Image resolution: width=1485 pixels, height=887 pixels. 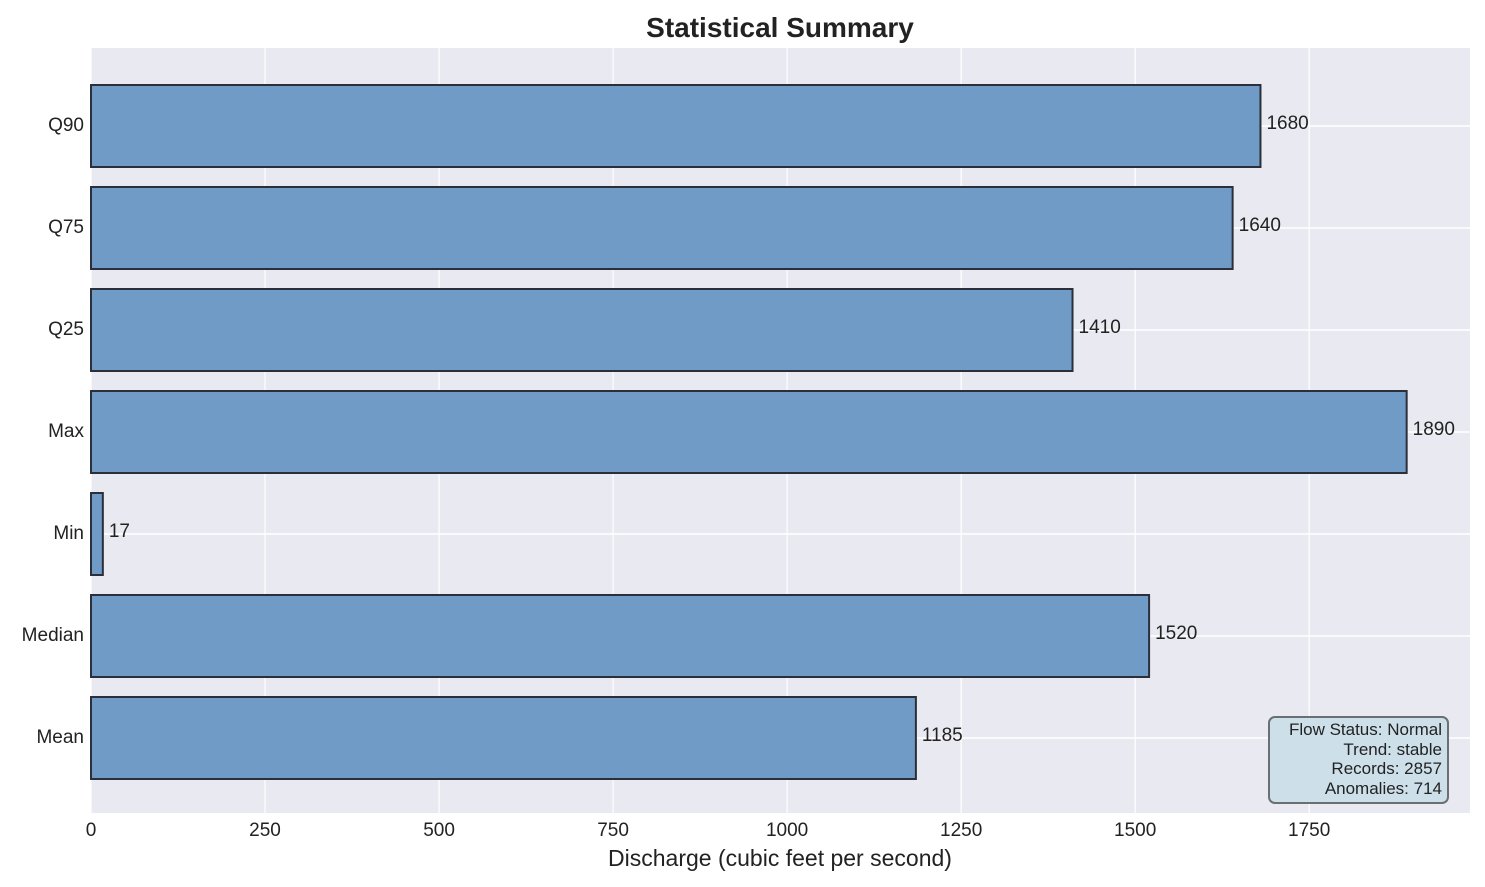 What do you see at coordinates (53, 635) in the screenshot?
I see `y-tick-label-median: Median` at bounding box center [53, 635].